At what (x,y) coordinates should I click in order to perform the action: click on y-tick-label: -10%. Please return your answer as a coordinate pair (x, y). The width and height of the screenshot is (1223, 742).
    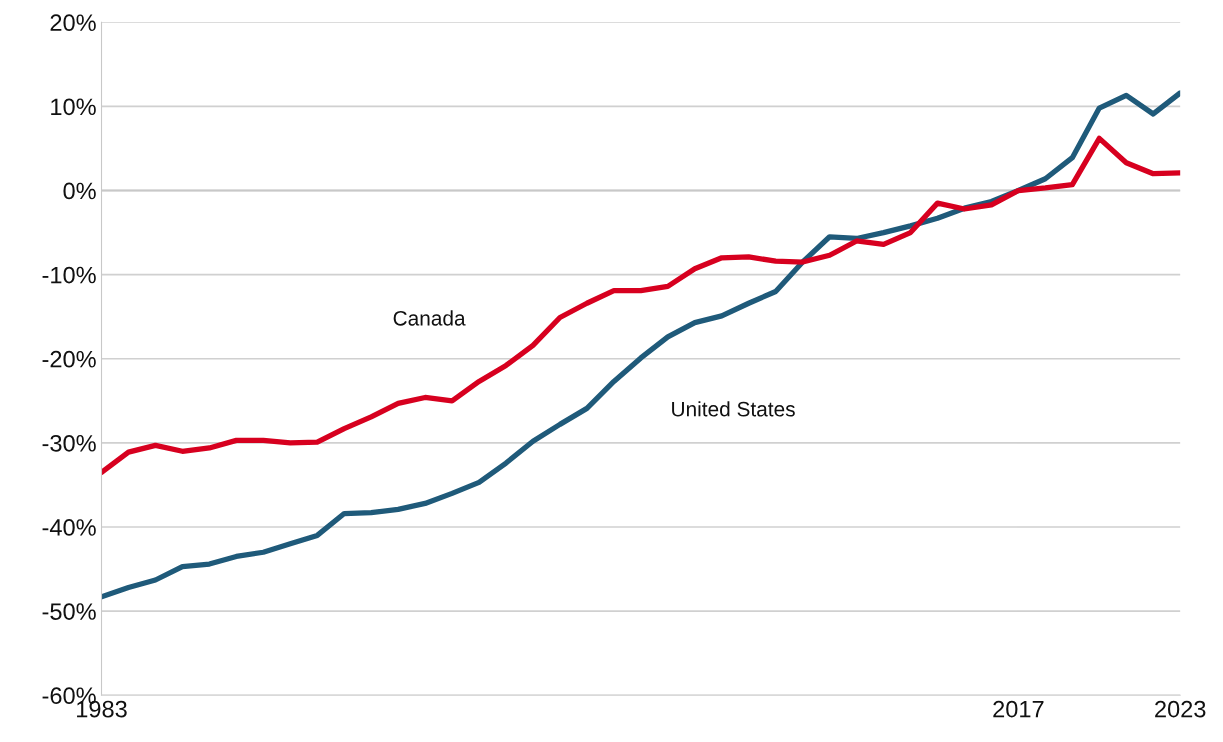
    Looking at the image, I should click on (69, 275).